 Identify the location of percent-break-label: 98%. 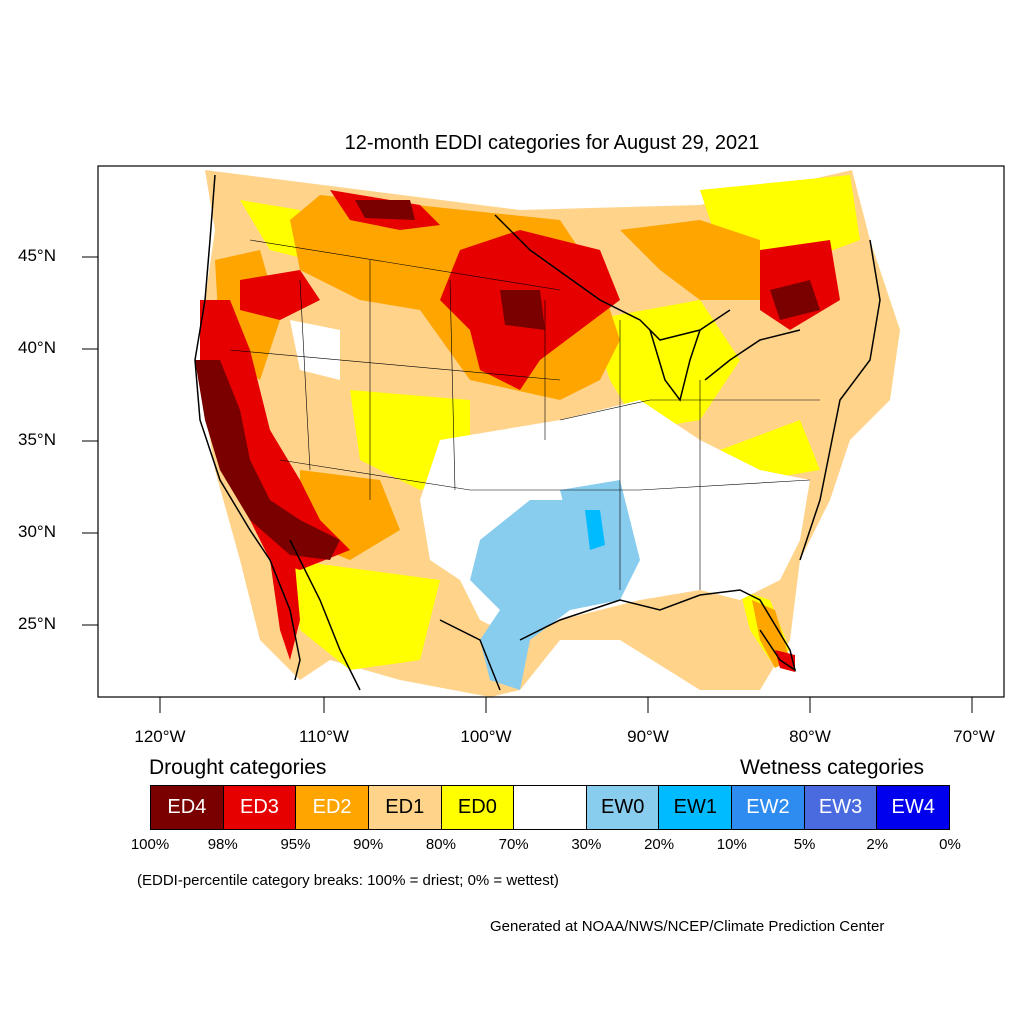
(222, 844).